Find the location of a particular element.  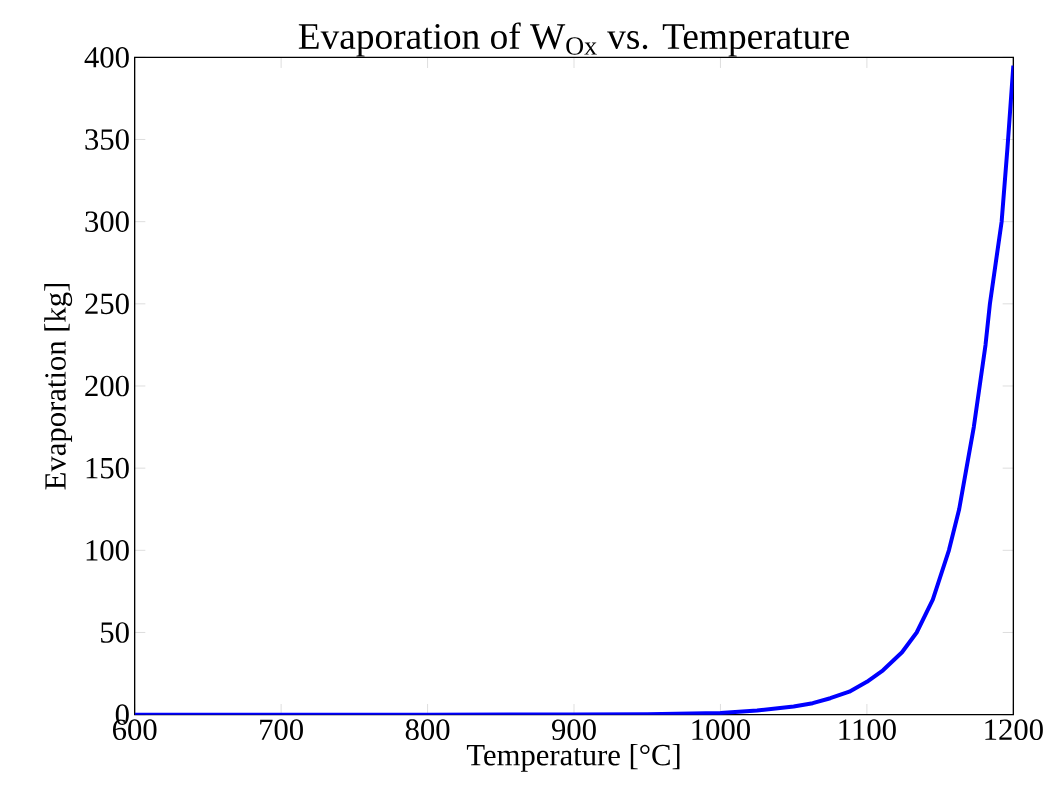

x-axis-title: Temperature [°C] is located at coordinates (573, 757).